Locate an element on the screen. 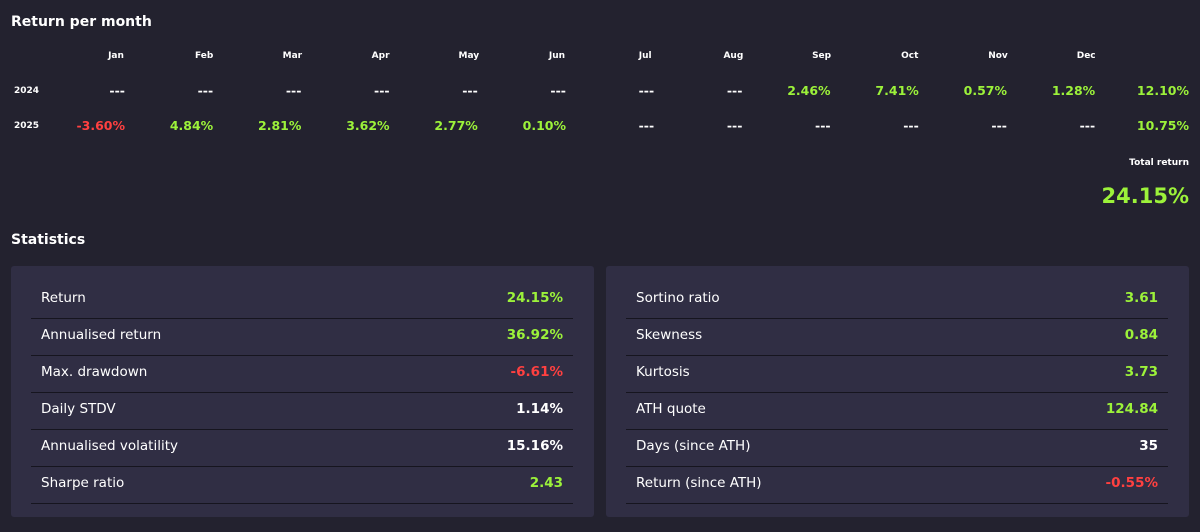 The height and width of the screenshot is (532, 1200). stat-row: ATH quote 124.84 is located at coordinates (897, 411).